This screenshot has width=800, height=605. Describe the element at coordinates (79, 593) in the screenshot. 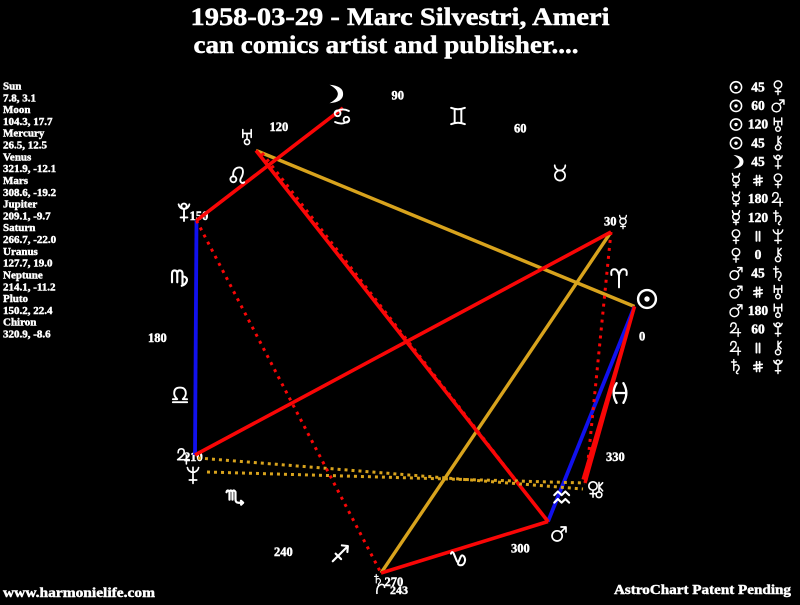

I see `svg-text: www.harmonielife.com` at that location.